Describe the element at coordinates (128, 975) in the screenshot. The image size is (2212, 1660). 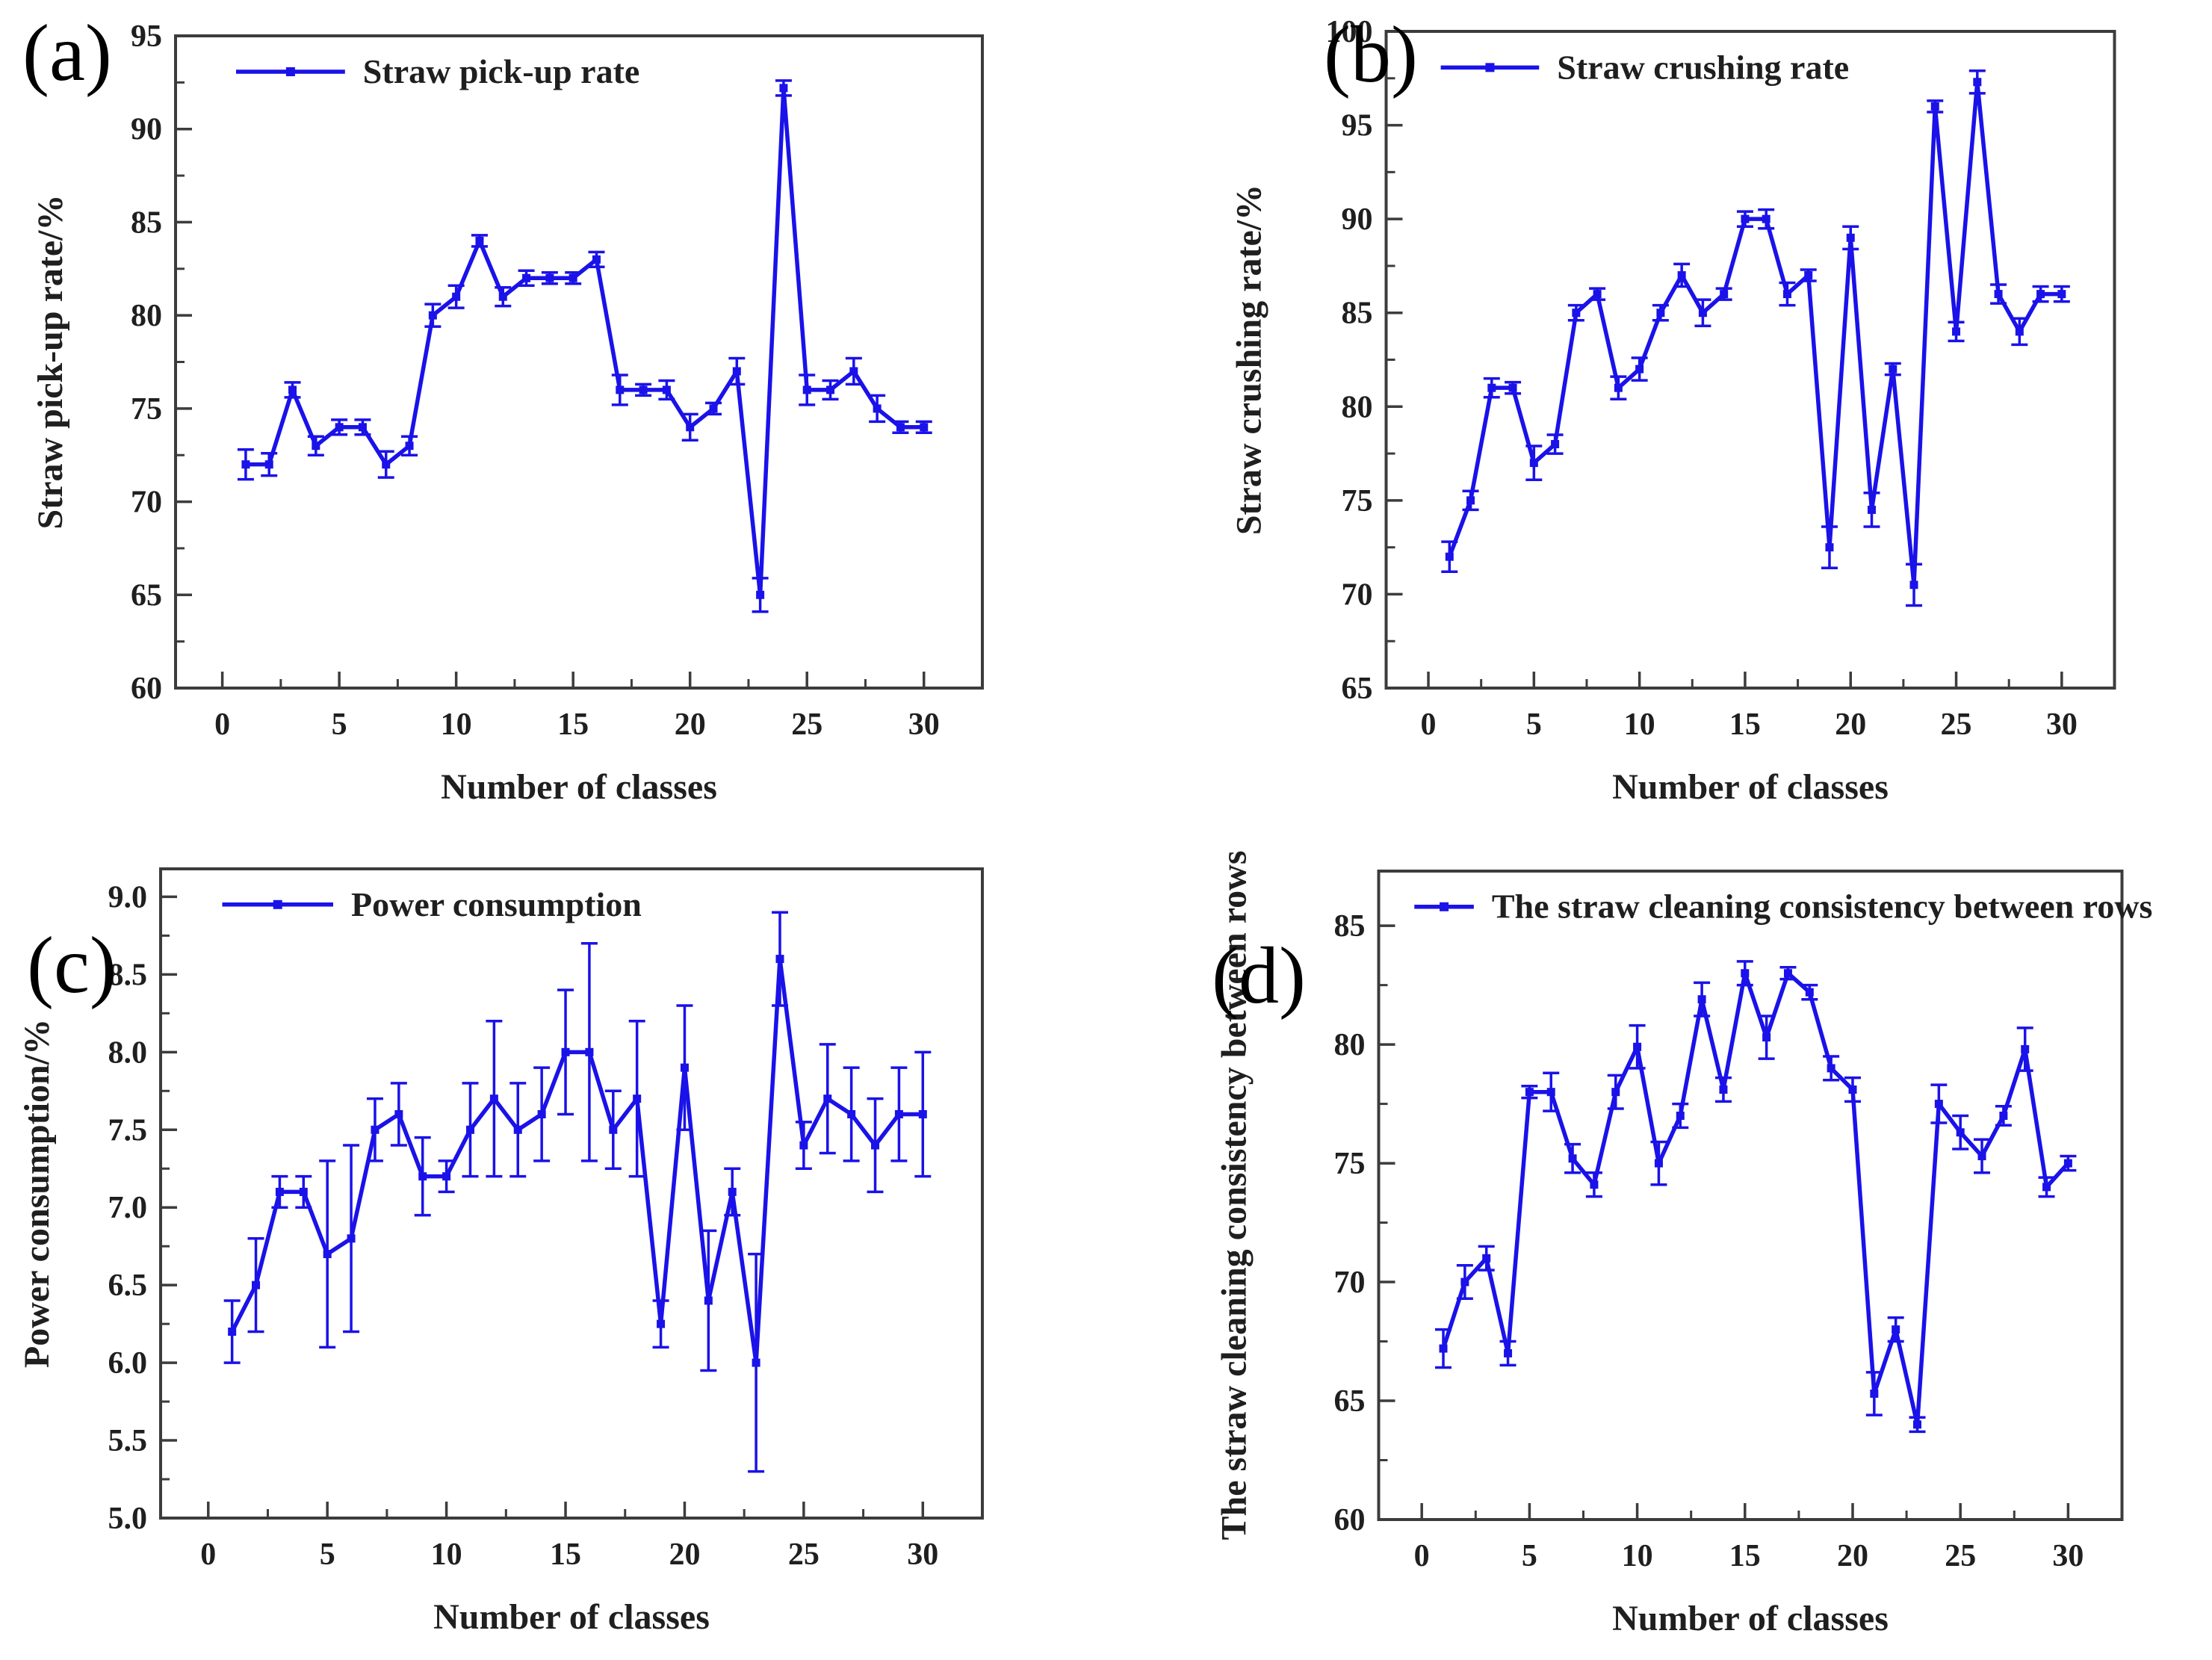
I see `y-tick-label: 8.5` at that location.